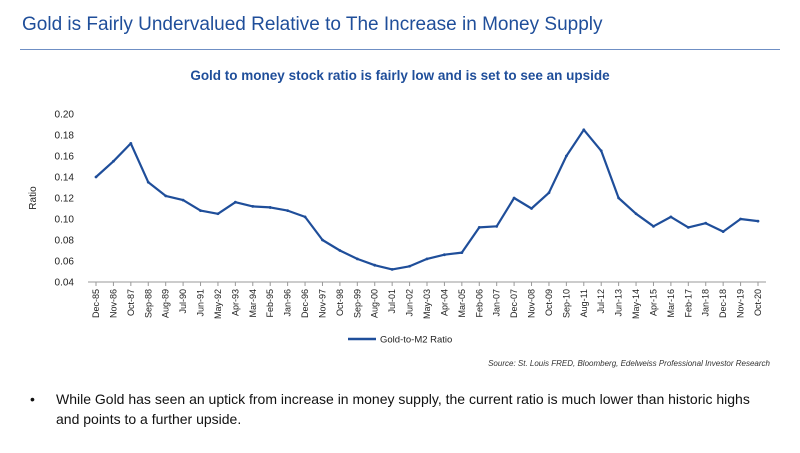 The width and height of the screenshot is (800, 453). I want to click on y-tick-label: 0.10, so click(65, 220).